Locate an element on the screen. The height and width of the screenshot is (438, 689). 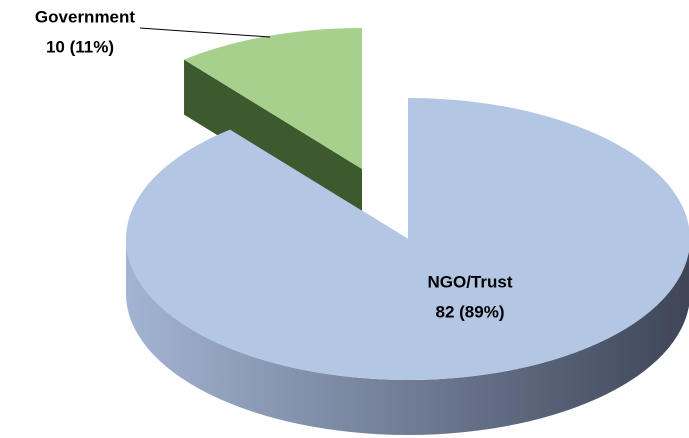
value-label: 82 (89%) is located at coordinates (470, 311).